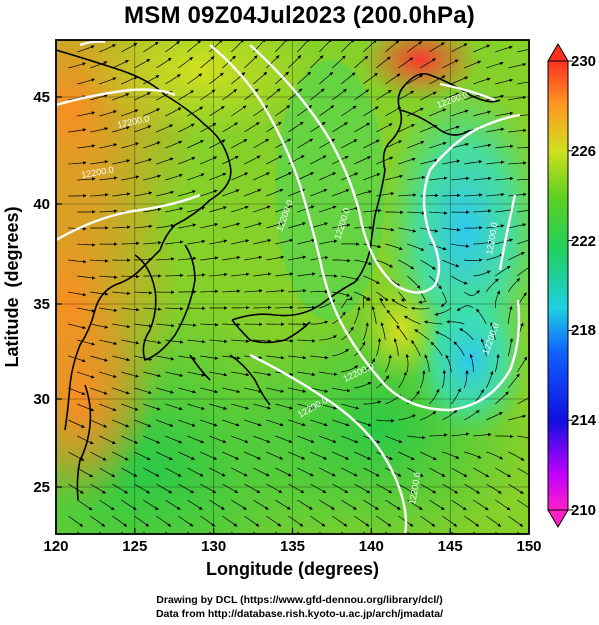 This screenshot has width=599, height=625. Describe the element at coordinates (292, 546) in the screenshot. I see `x-tick-label: 135` at that location.